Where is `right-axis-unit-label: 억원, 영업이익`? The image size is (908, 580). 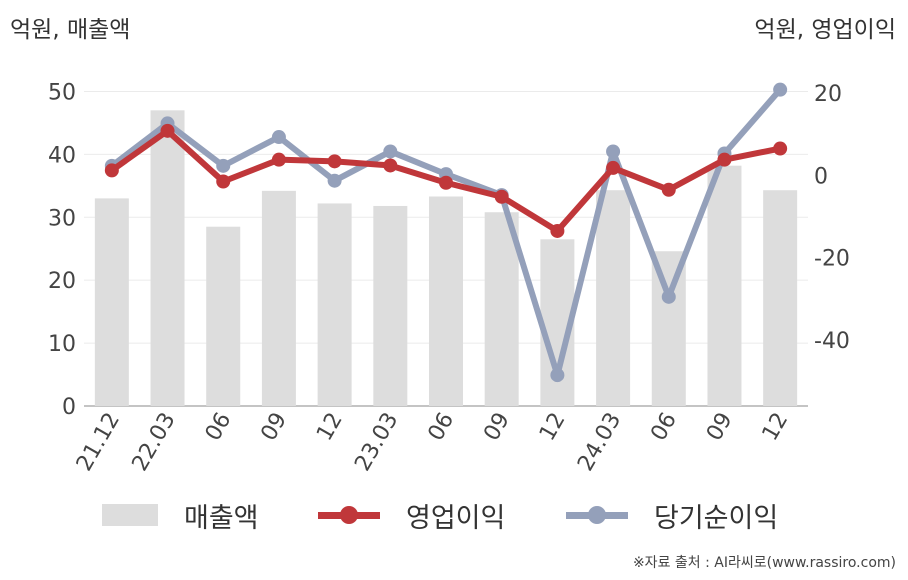
right-axis-unit-label: 억원, 영업이익 is located at coordinates (825, 30).